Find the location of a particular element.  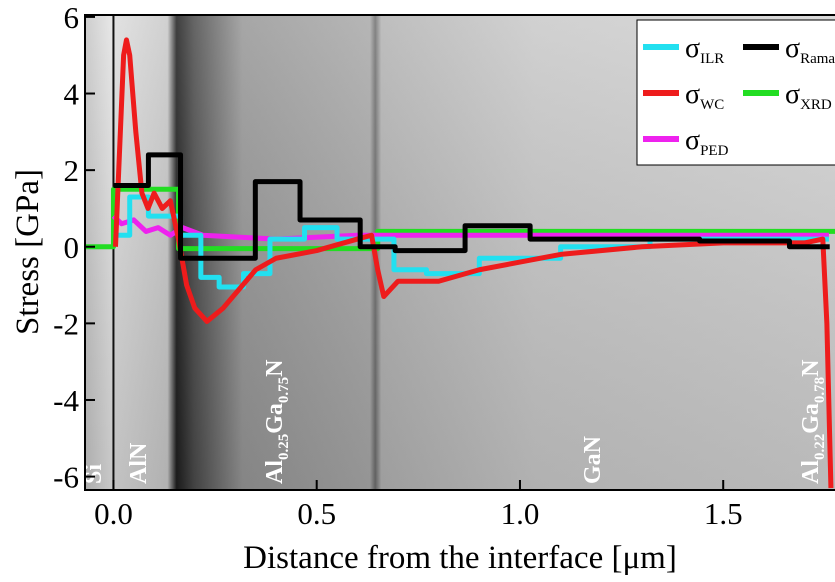

region-label-part: AlN is located at coordinates (139, 463).